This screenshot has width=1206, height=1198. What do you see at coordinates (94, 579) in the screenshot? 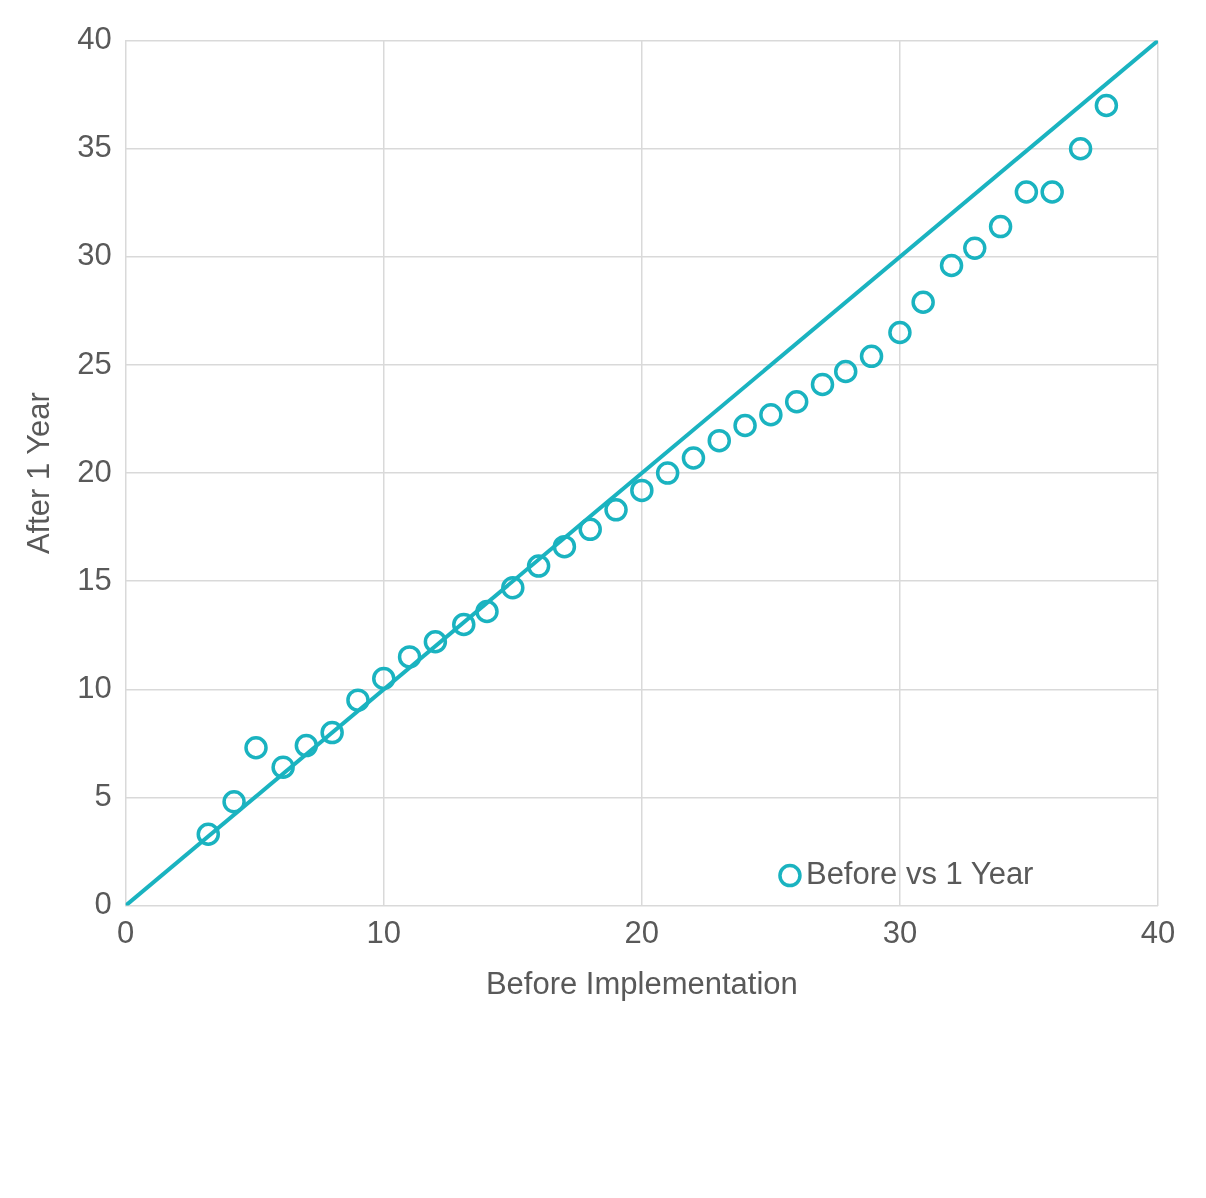
I see `y-tick-label: 15` at bounding box center [94, 579].